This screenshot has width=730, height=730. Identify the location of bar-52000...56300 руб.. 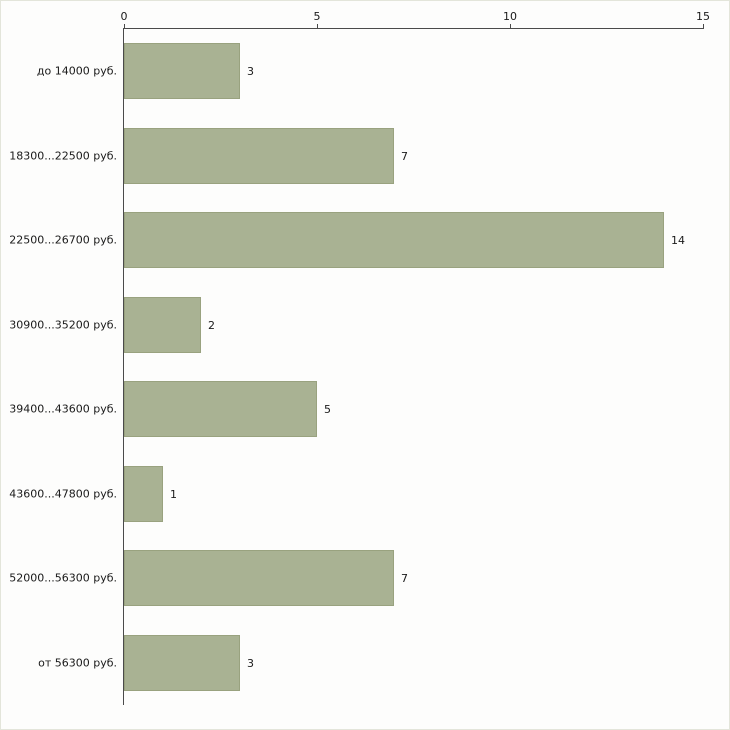
(259, 578).